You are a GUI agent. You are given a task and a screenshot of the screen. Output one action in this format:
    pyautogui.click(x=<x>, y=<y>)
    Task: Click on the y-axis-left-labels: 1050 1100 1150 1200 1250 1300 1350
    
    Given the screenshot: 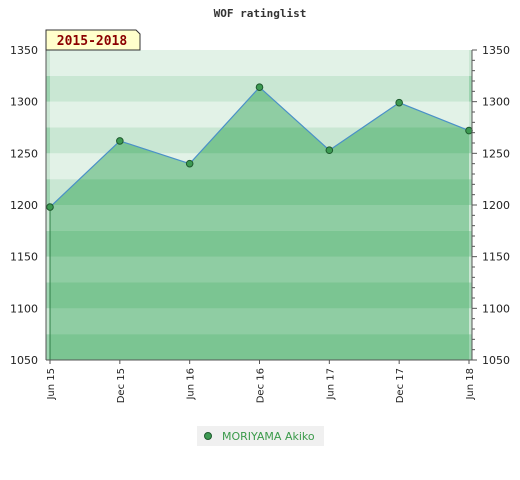 What is the action you would take?
    pyautogui.click(x=24, y=205)
    